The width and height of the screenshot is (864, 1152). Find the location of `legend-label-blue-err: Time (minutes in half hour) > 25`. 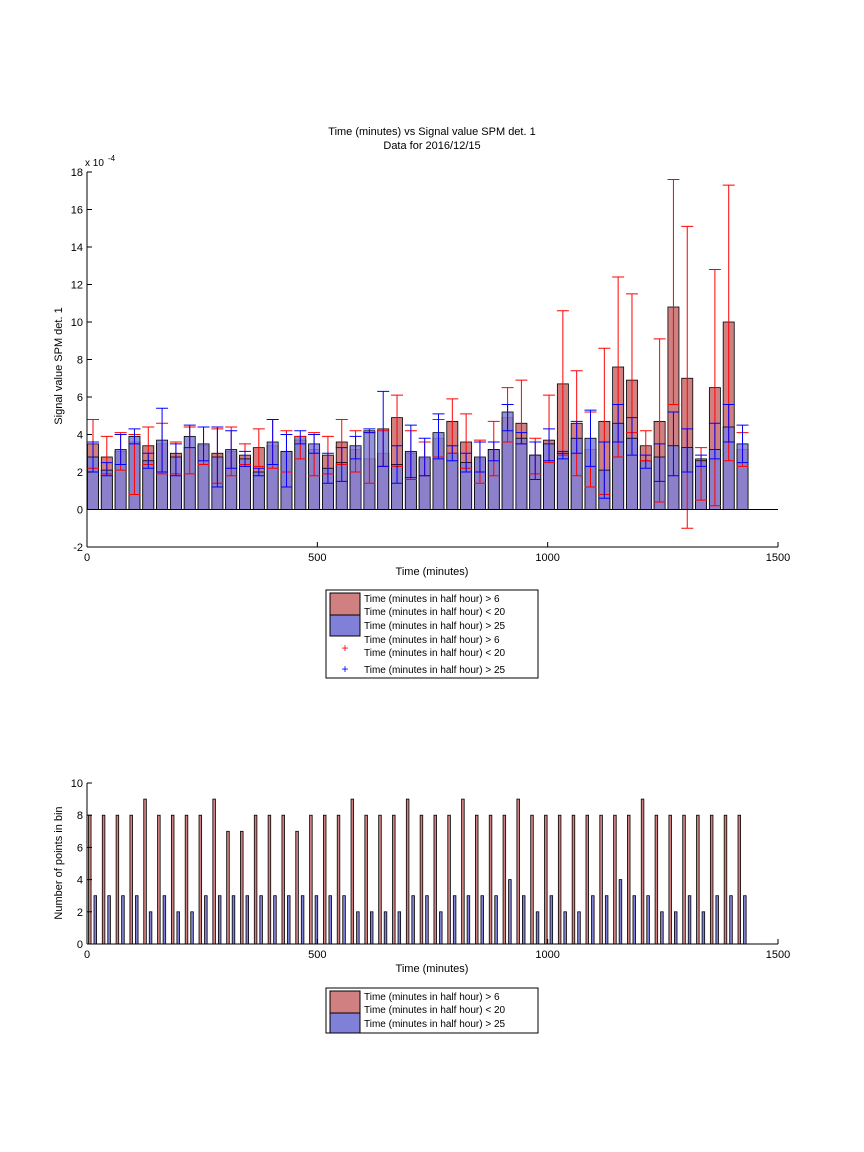

legend-label-blue-err: Time (minutes in half hour) > 25 is located at coordinates (435, 670).